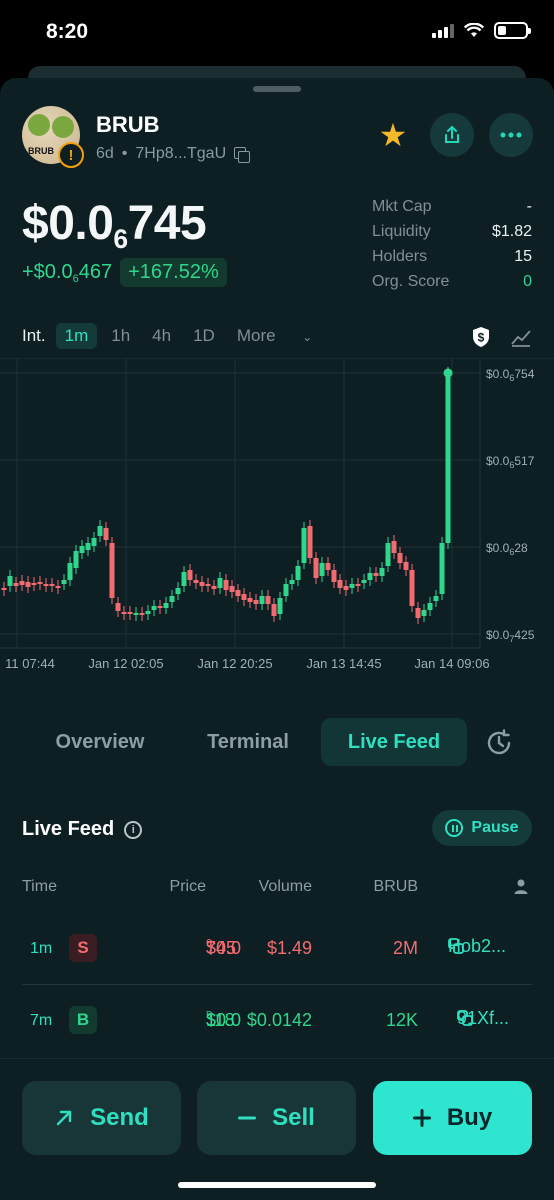  Describe the element at coordinates (76, 336) in the screenshot. I see `interval-1m: 1m` at that location.